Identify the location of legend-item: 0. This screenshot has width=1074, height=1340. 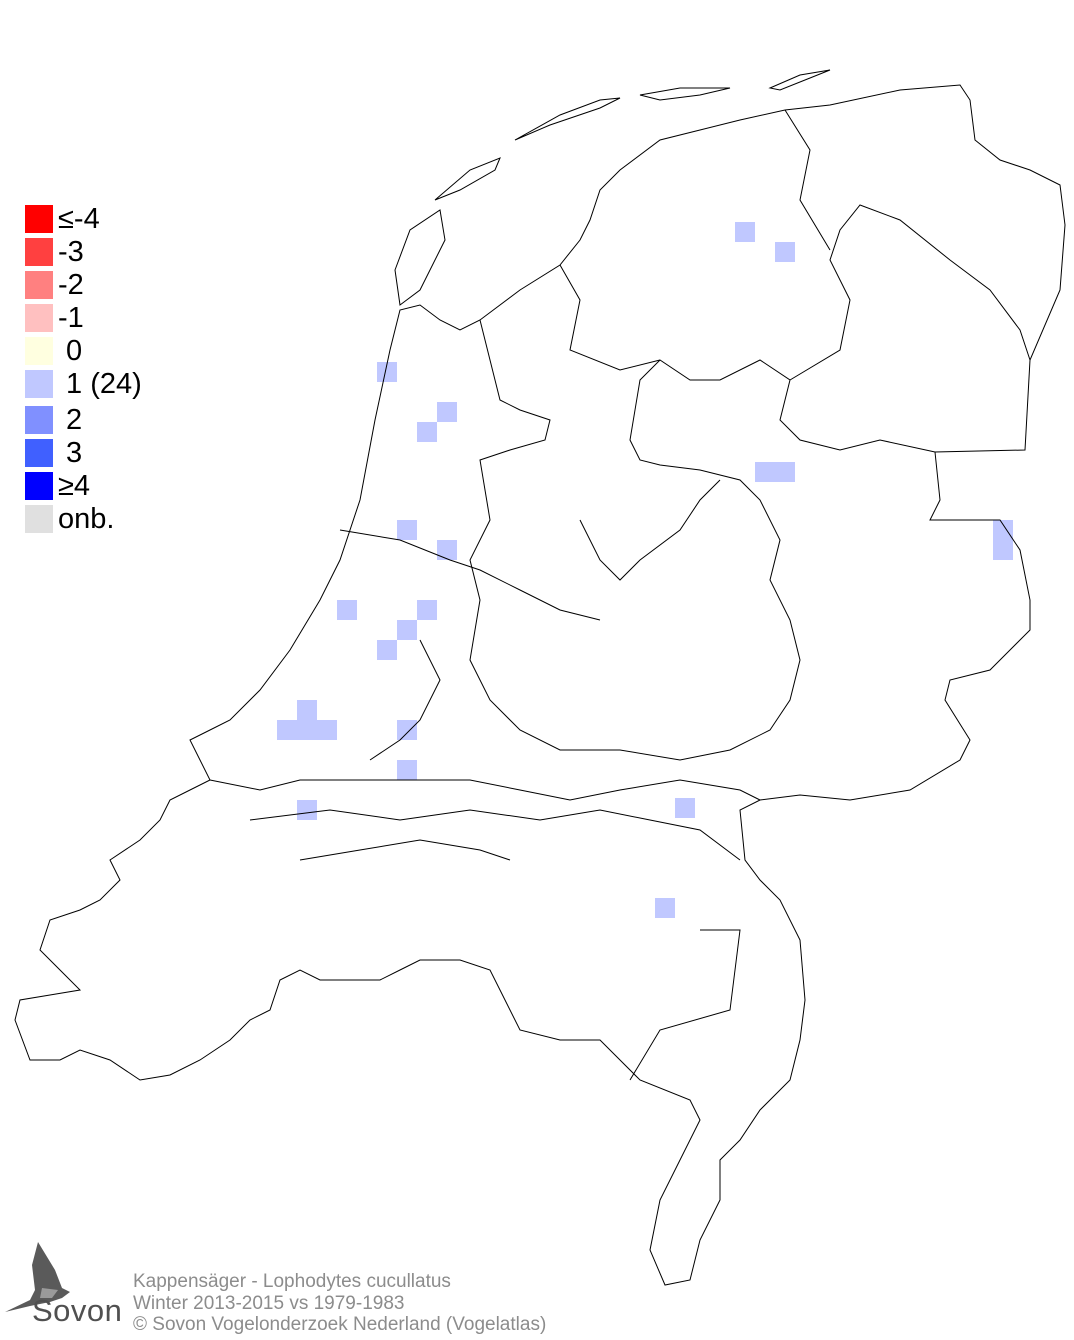
(54, 351).